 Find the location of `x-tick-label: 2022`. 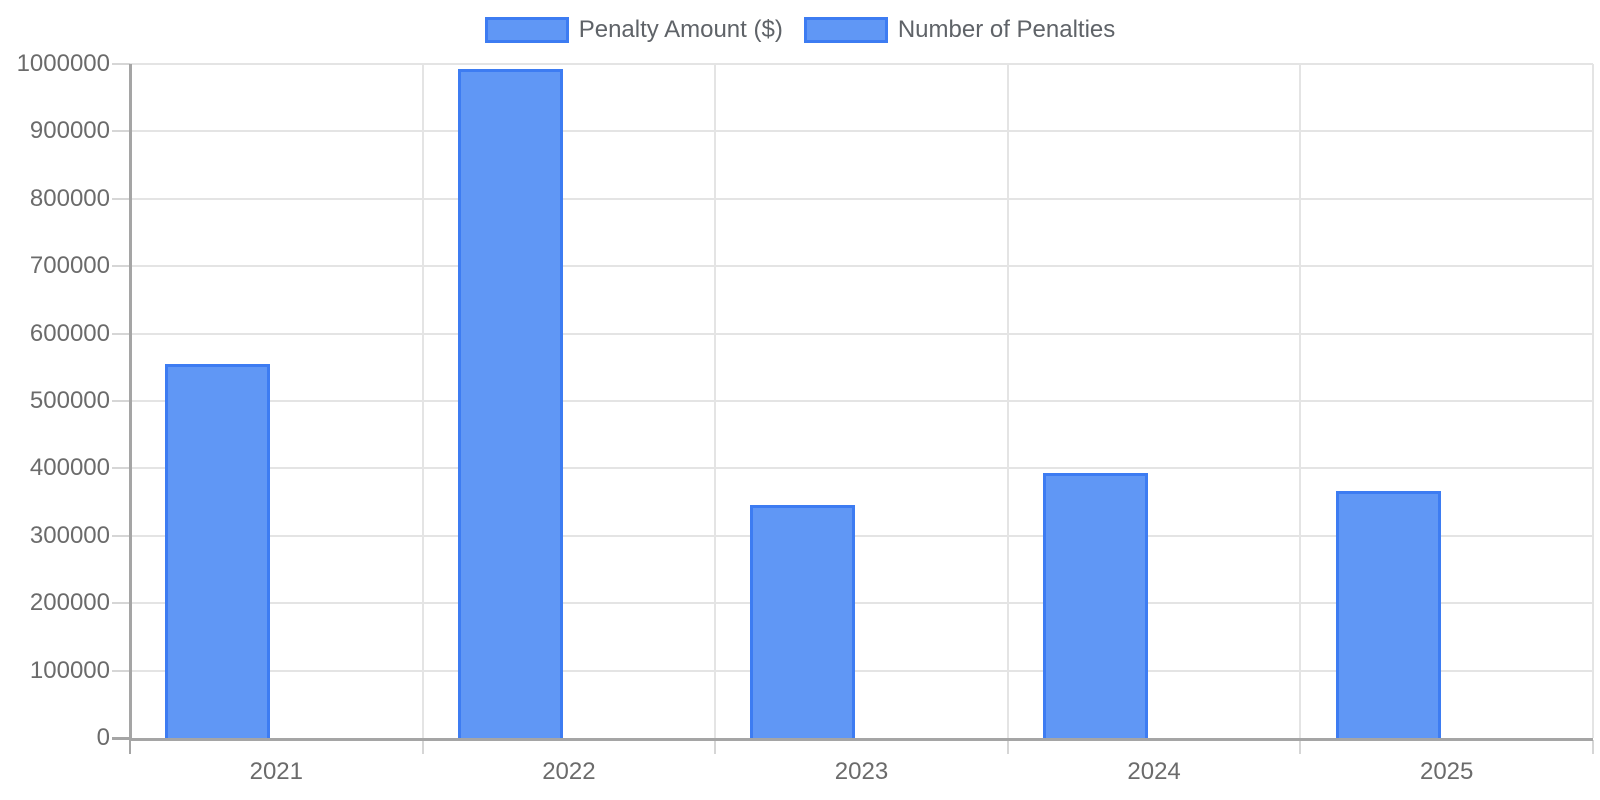

x-tick-label: 2022 is located at coordinates (569, 771).